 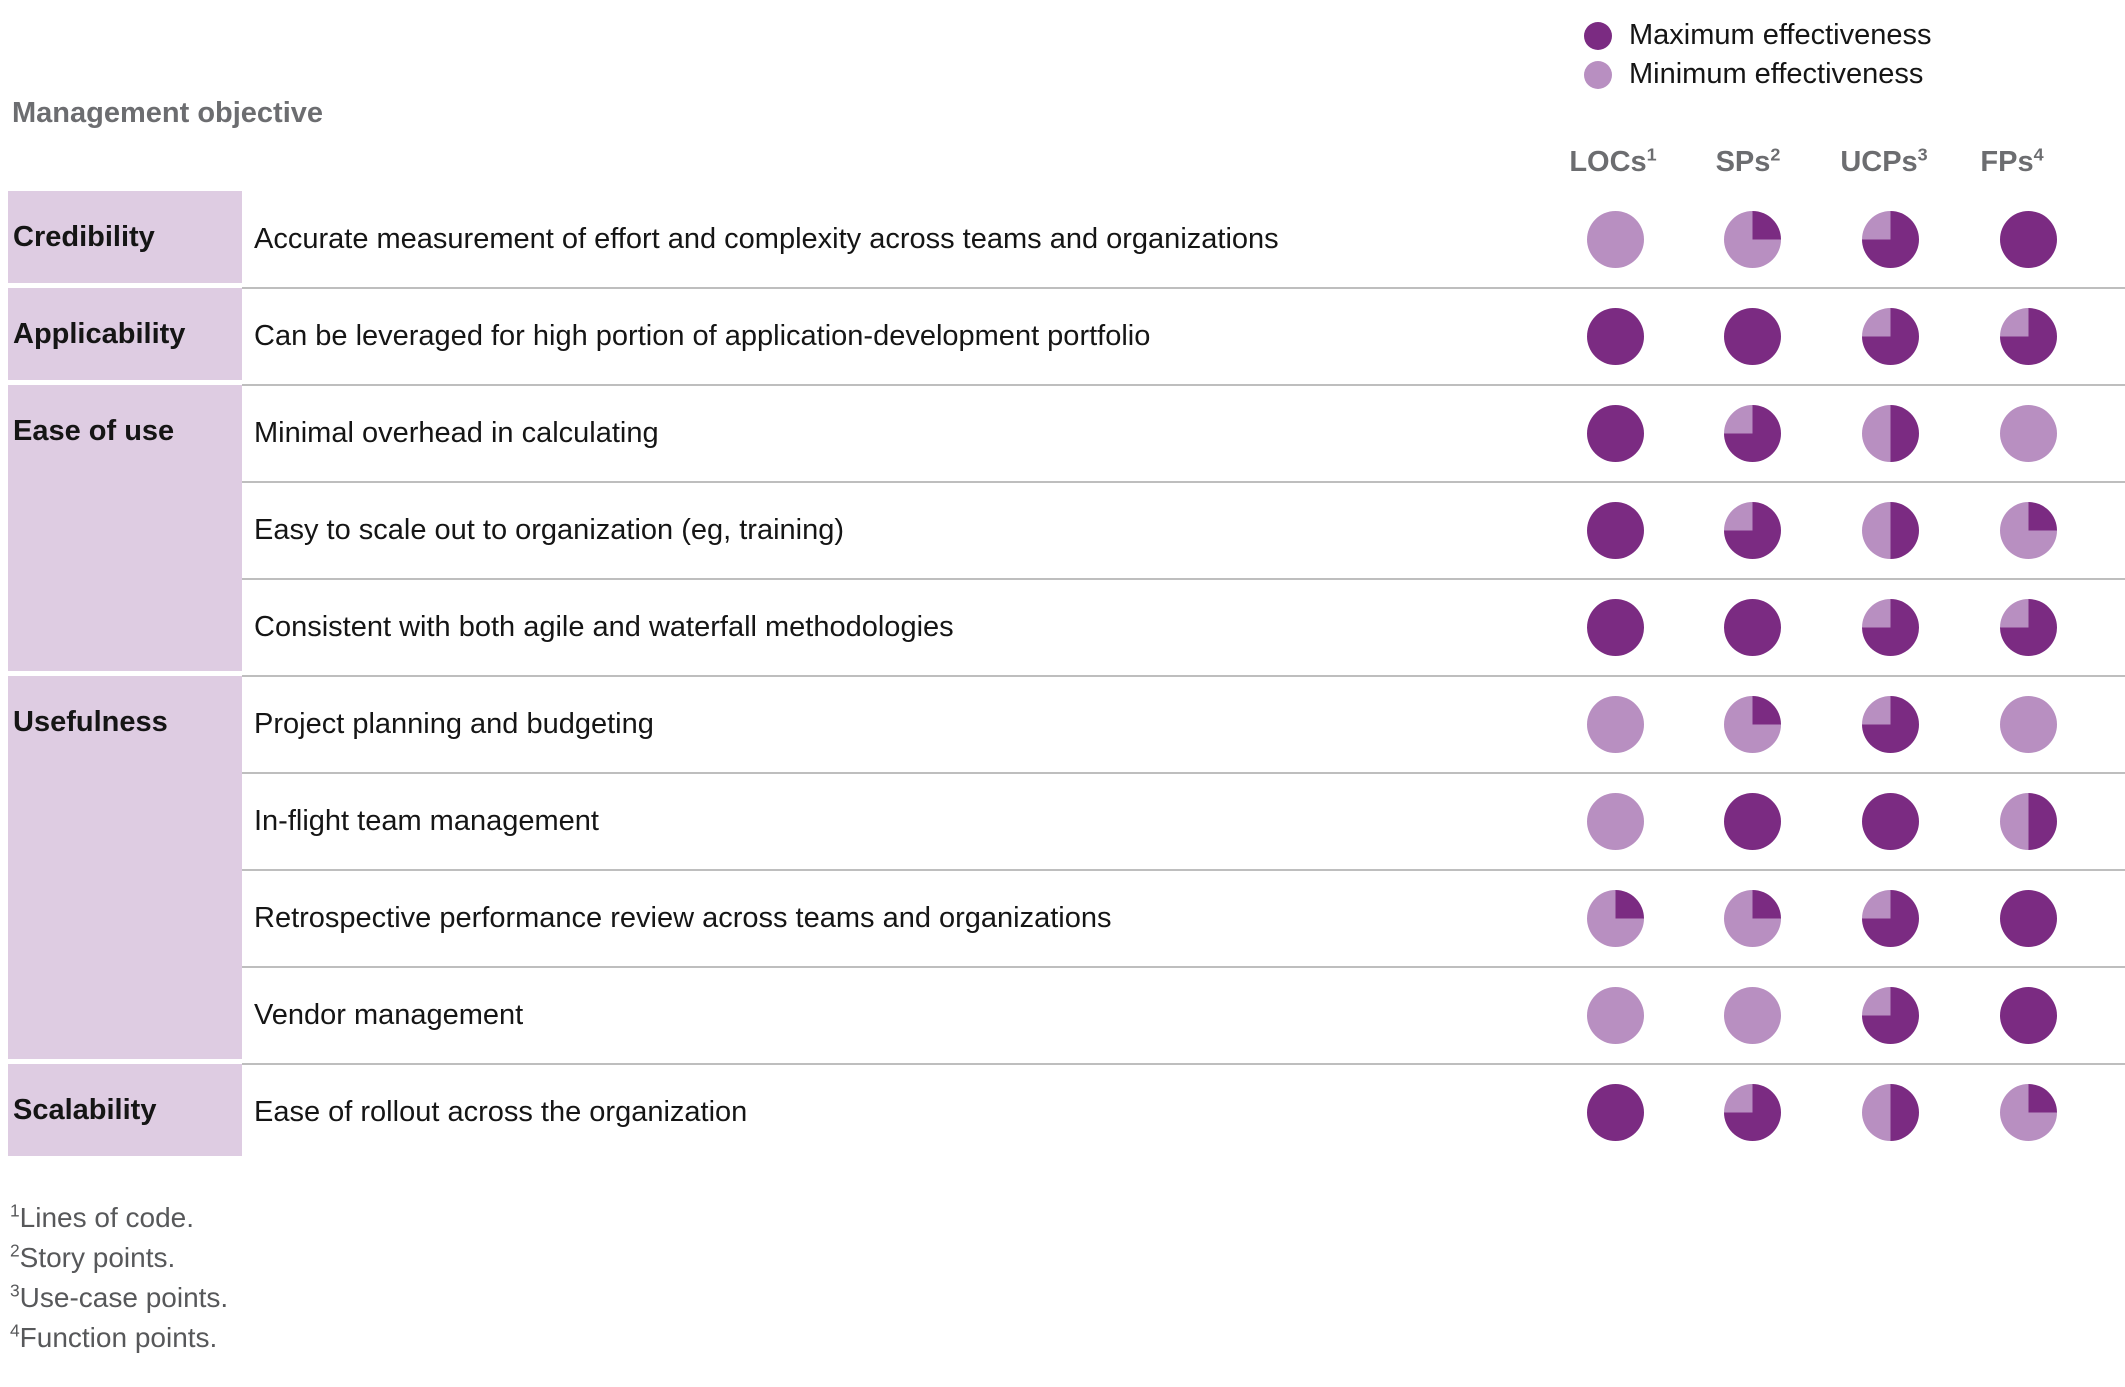 I want to click on row-objective: Ease of rollout across the organization, so click(x=501, y=1112).